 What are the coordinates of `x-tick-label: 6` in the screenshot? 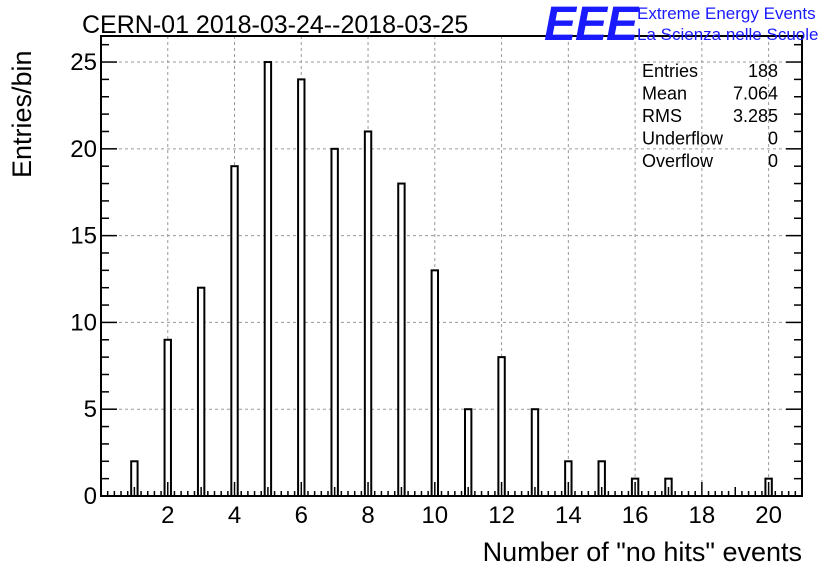 It's located at (301, 515).